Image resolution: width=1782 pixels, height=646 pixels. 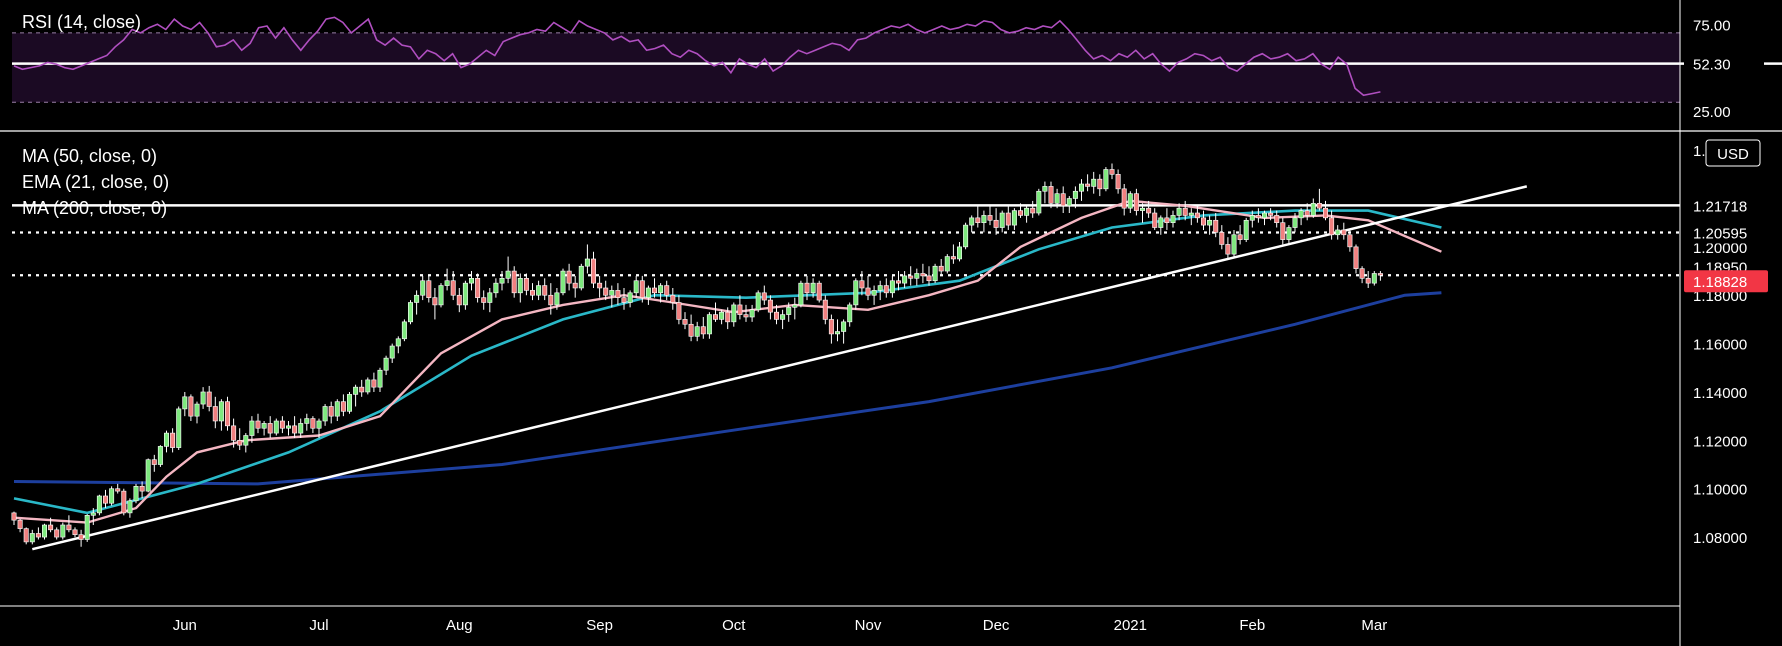 I want to click on price-label: 1.20595, so click(x=1726, y=232).